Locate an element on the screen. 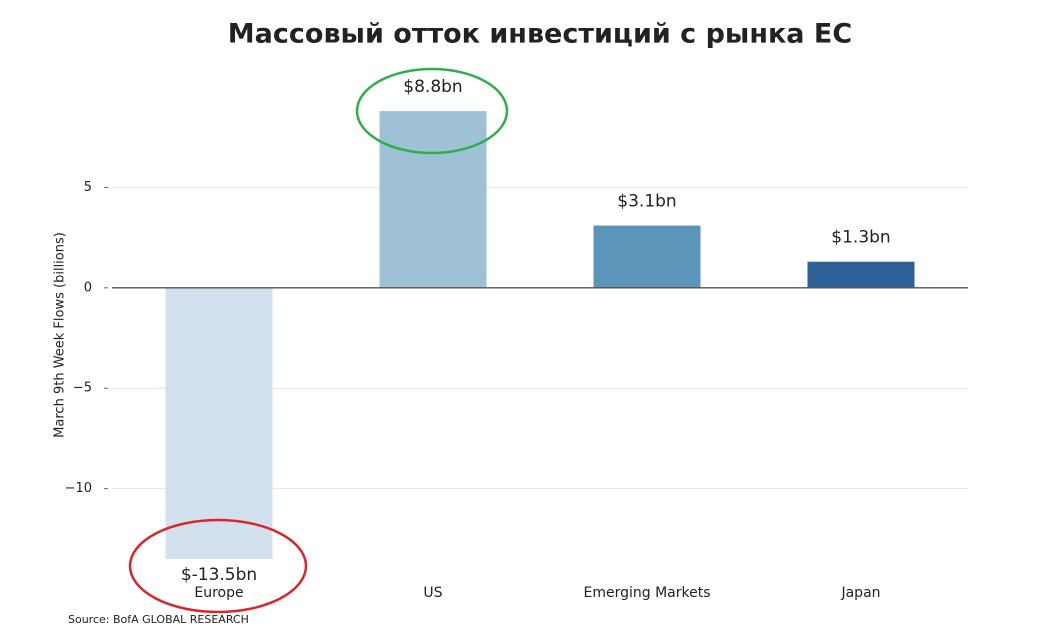 Image resolution: width=1060 pixels, height=634 pixels. chart-title: Массовый отток инвестиций с рынка ЕС is located at coordinates (540, 34).